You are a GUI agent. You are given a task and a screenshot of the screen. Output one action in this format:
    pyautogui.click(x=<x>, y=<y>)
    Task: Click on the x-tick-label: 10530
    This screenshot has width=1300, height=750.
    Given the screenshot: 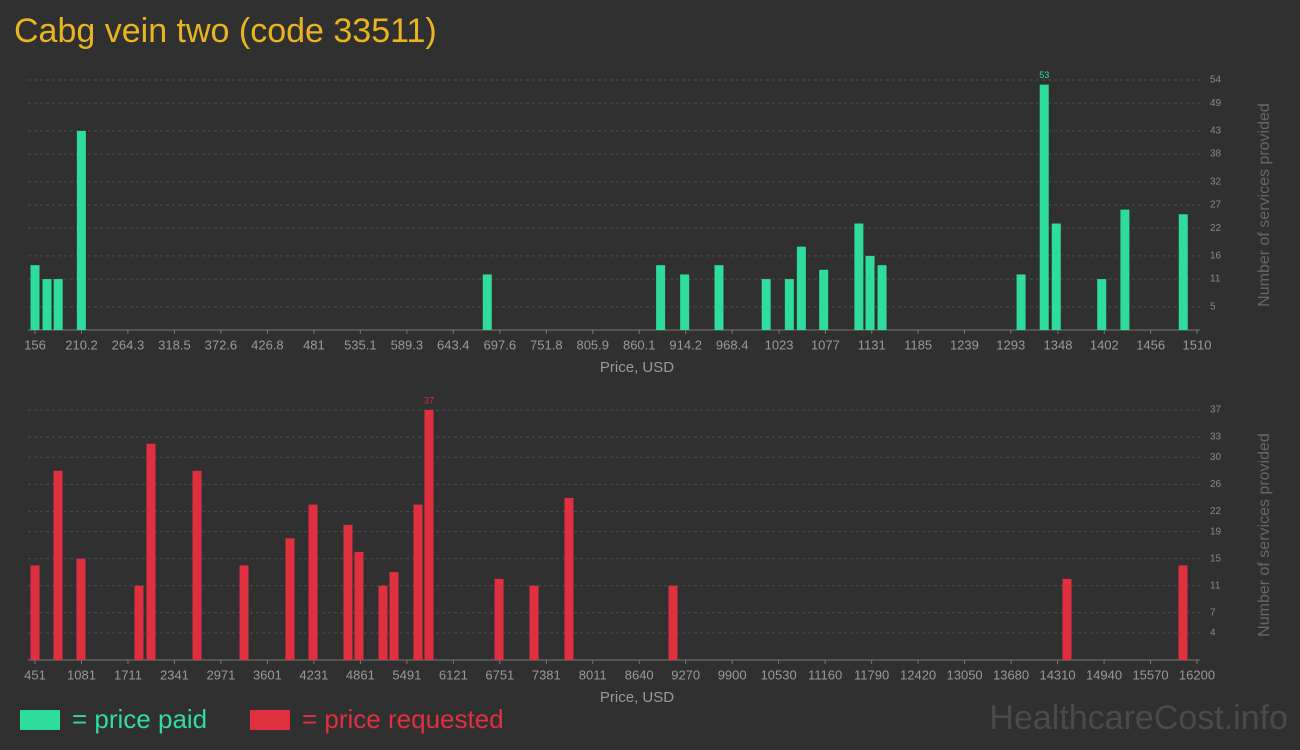 What is the action you would take?
    pyautogui.click(x=779, y=674)
    